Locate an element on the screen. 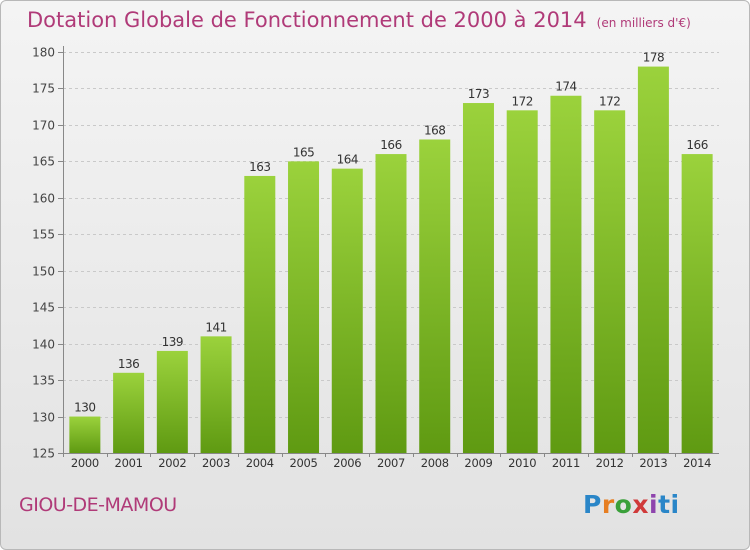 The image size is (750, 550). bar-value-label: 139 is located at coordinates (172, 342).